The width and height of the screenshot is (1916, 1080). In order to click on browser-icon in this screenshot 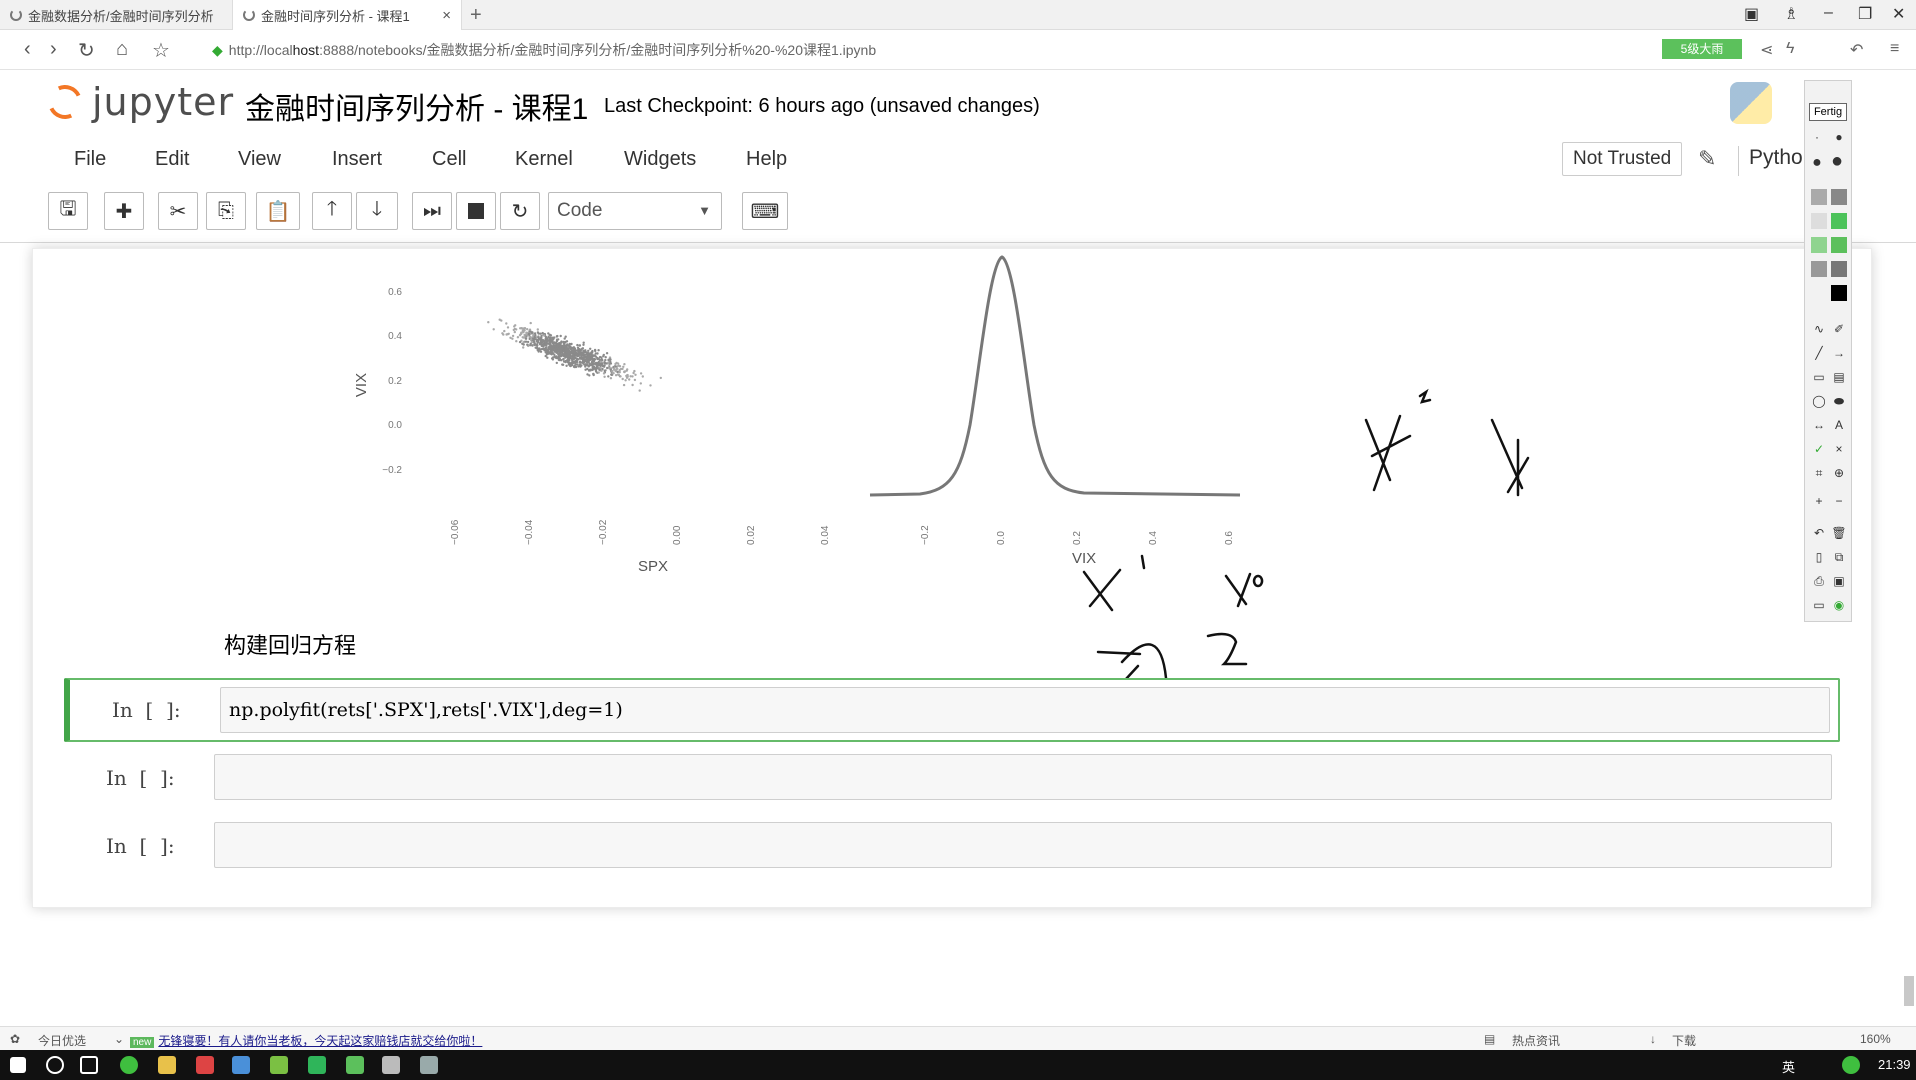, I will do `click(317, 1065)`.